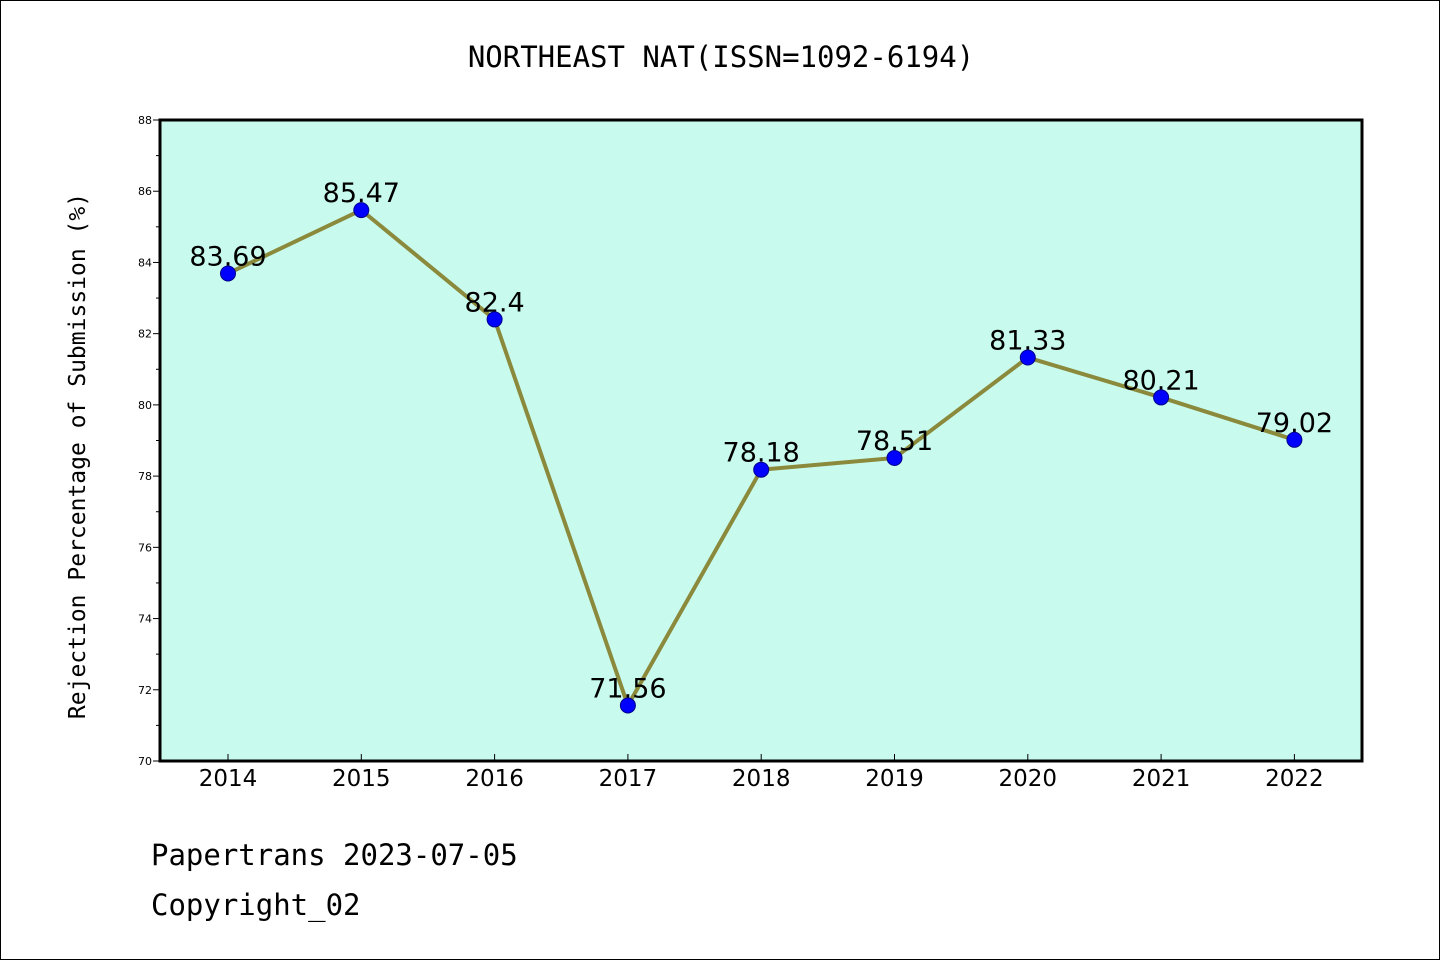 The width and height of the screenshot is (1440, 961). What do you see at coordinates (1028, 779) in the screenshot?
I see `x-tick-label: 2020` at bounding box center [1028, 779].